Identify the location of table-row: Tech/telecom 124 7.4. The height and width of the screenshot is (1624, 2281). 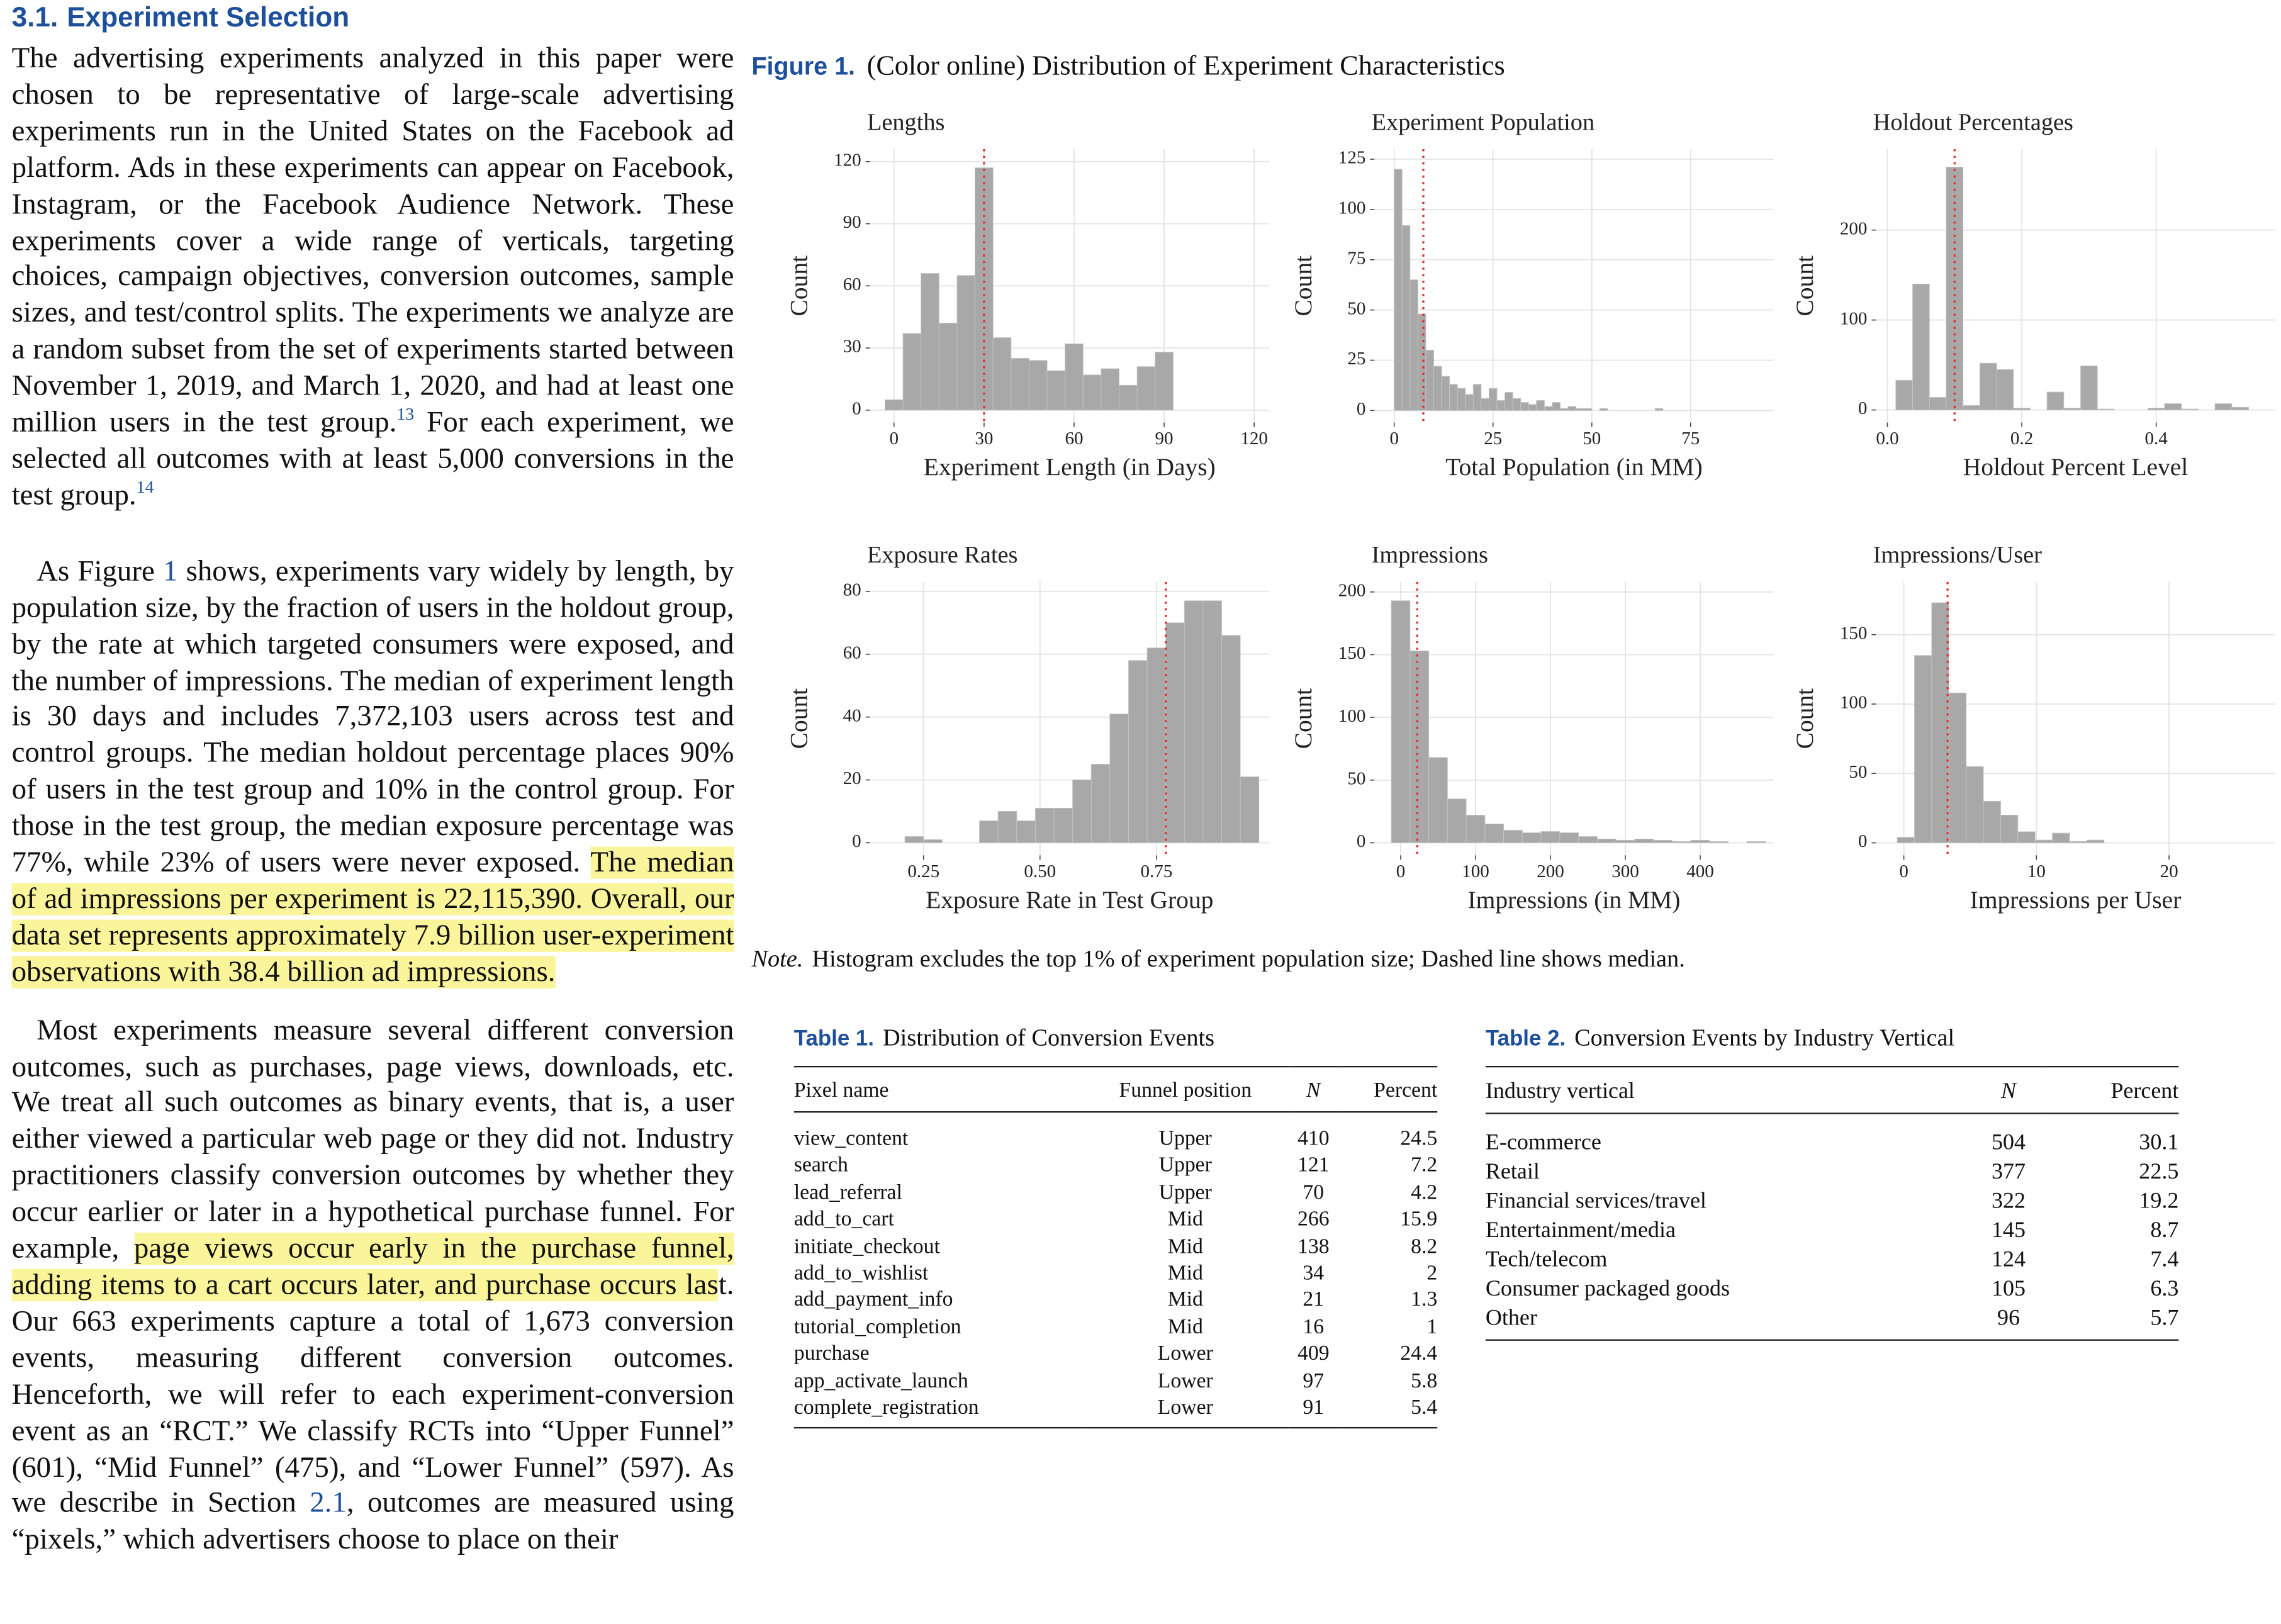
(1832, 1260).